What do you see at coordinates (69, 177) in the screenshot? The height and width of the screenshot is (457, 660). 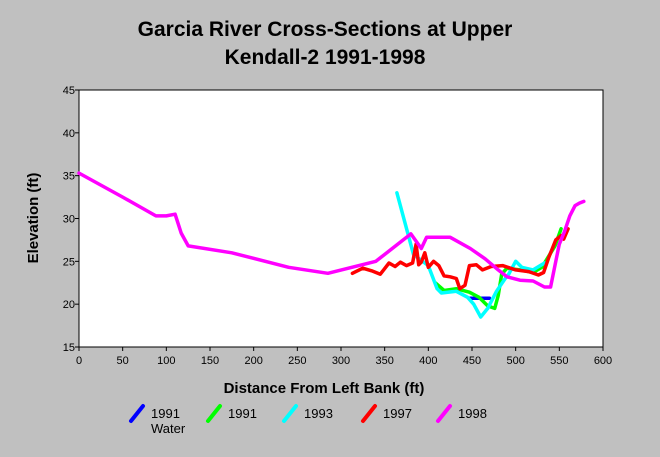 I see `y-tick-label: 35` at bounding box center [69, 177].